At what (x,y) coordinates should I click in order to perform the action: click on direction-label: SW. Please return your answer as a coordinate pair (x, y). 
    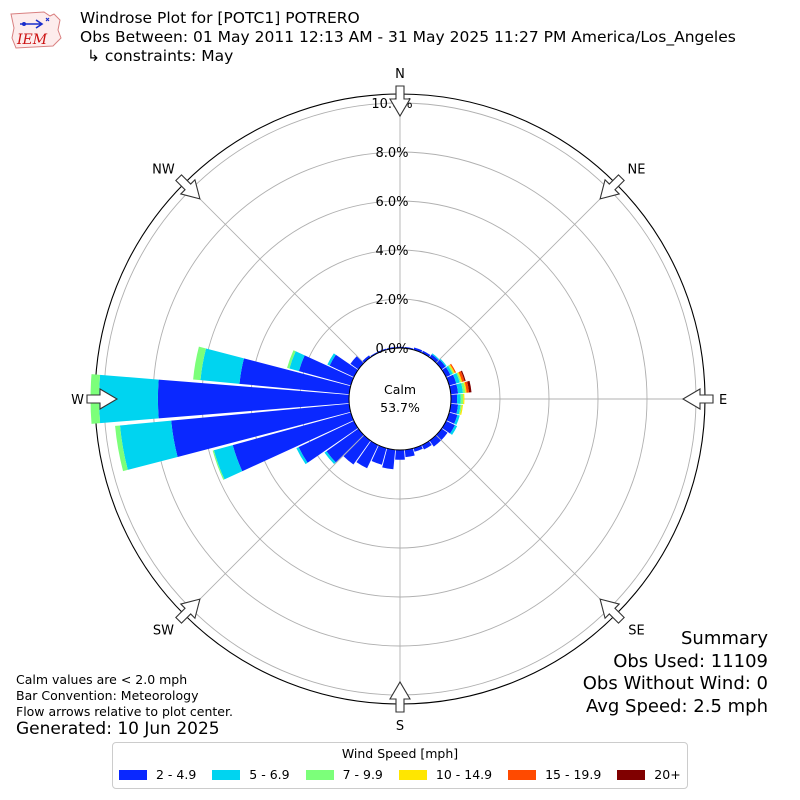
    Looking at the image, I should click on (163, 631).